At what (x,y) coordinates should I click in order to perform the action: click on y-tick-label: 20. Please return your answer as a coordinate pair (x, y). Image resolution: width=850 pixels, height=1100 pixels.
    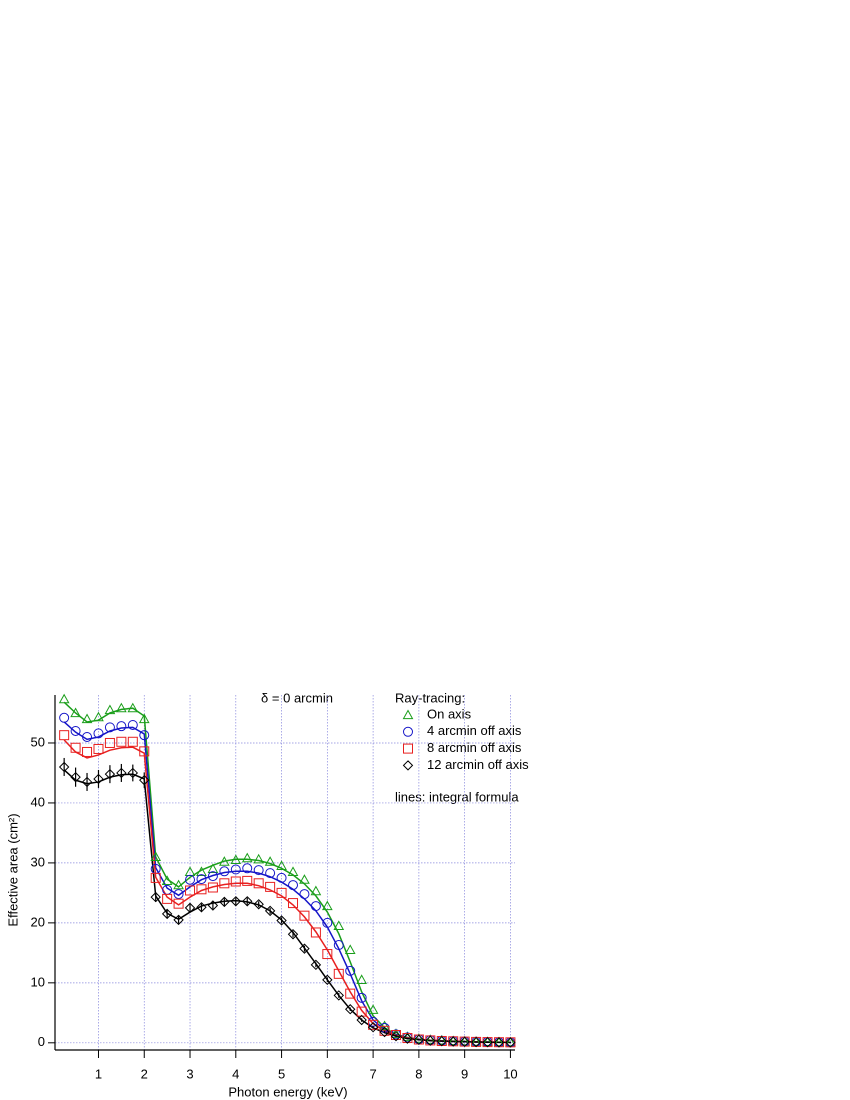
    Looking at the image, I should click on (38, 921).